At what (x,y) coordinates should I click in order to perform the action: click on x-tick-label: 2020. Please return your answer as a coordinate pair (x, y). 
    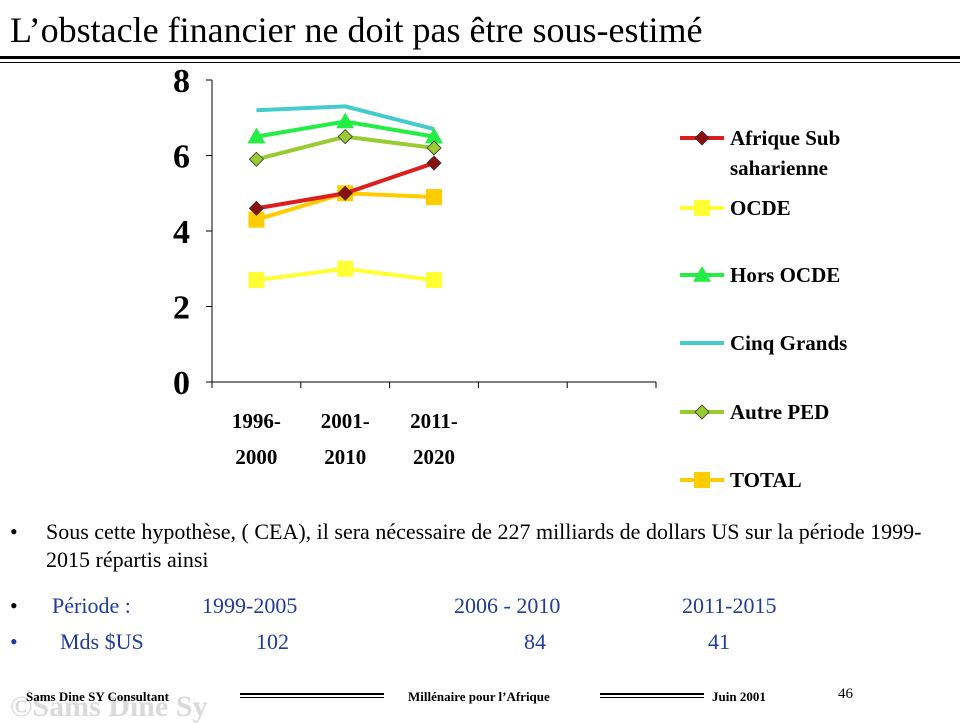
    Looking at the image, I should click on (434, 457).